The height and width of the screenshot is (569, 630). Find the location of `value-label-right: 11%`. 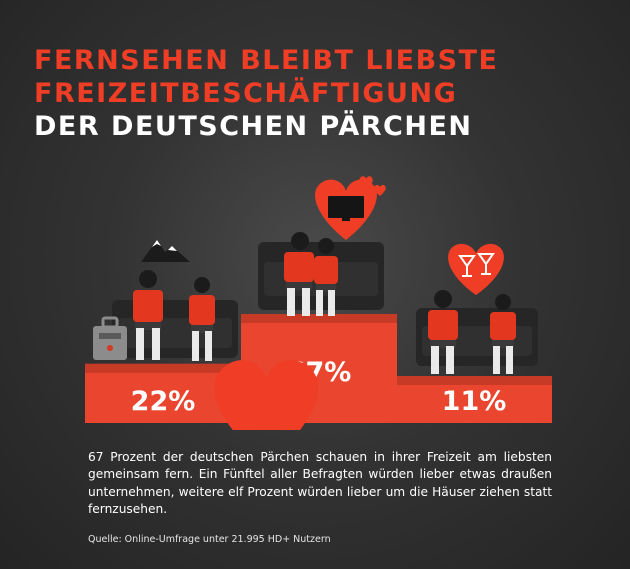

value-label-right: 11% is located at coordinates (474, 401).